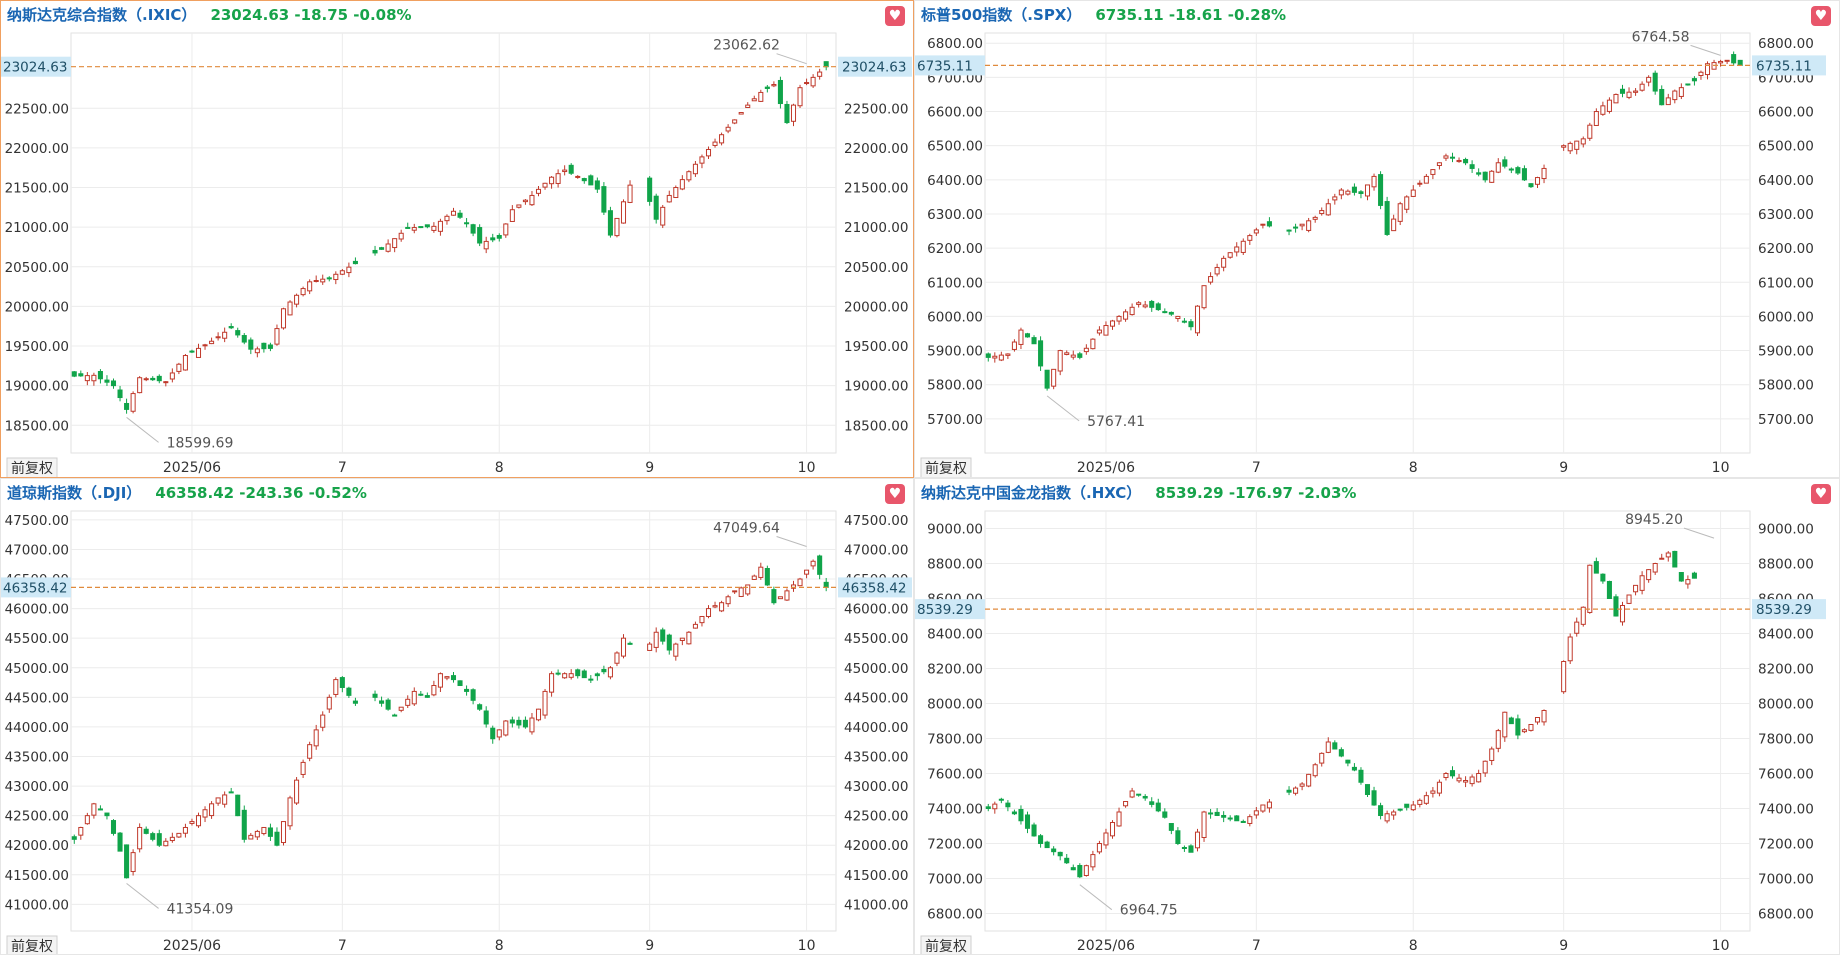 The image size is (1840, 955). I want to click on index-quote: 8539.29 -176.97 -2.03%, so click(1256, 493).